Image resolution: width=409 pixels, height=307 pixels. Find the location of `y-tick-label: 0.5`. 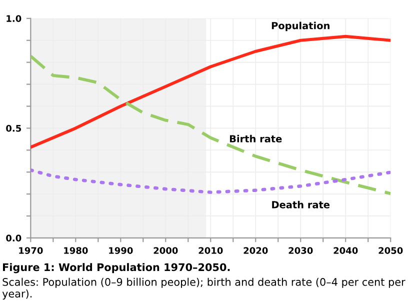

y-tick-label: 0.5 is located at coordinates (14, 128).